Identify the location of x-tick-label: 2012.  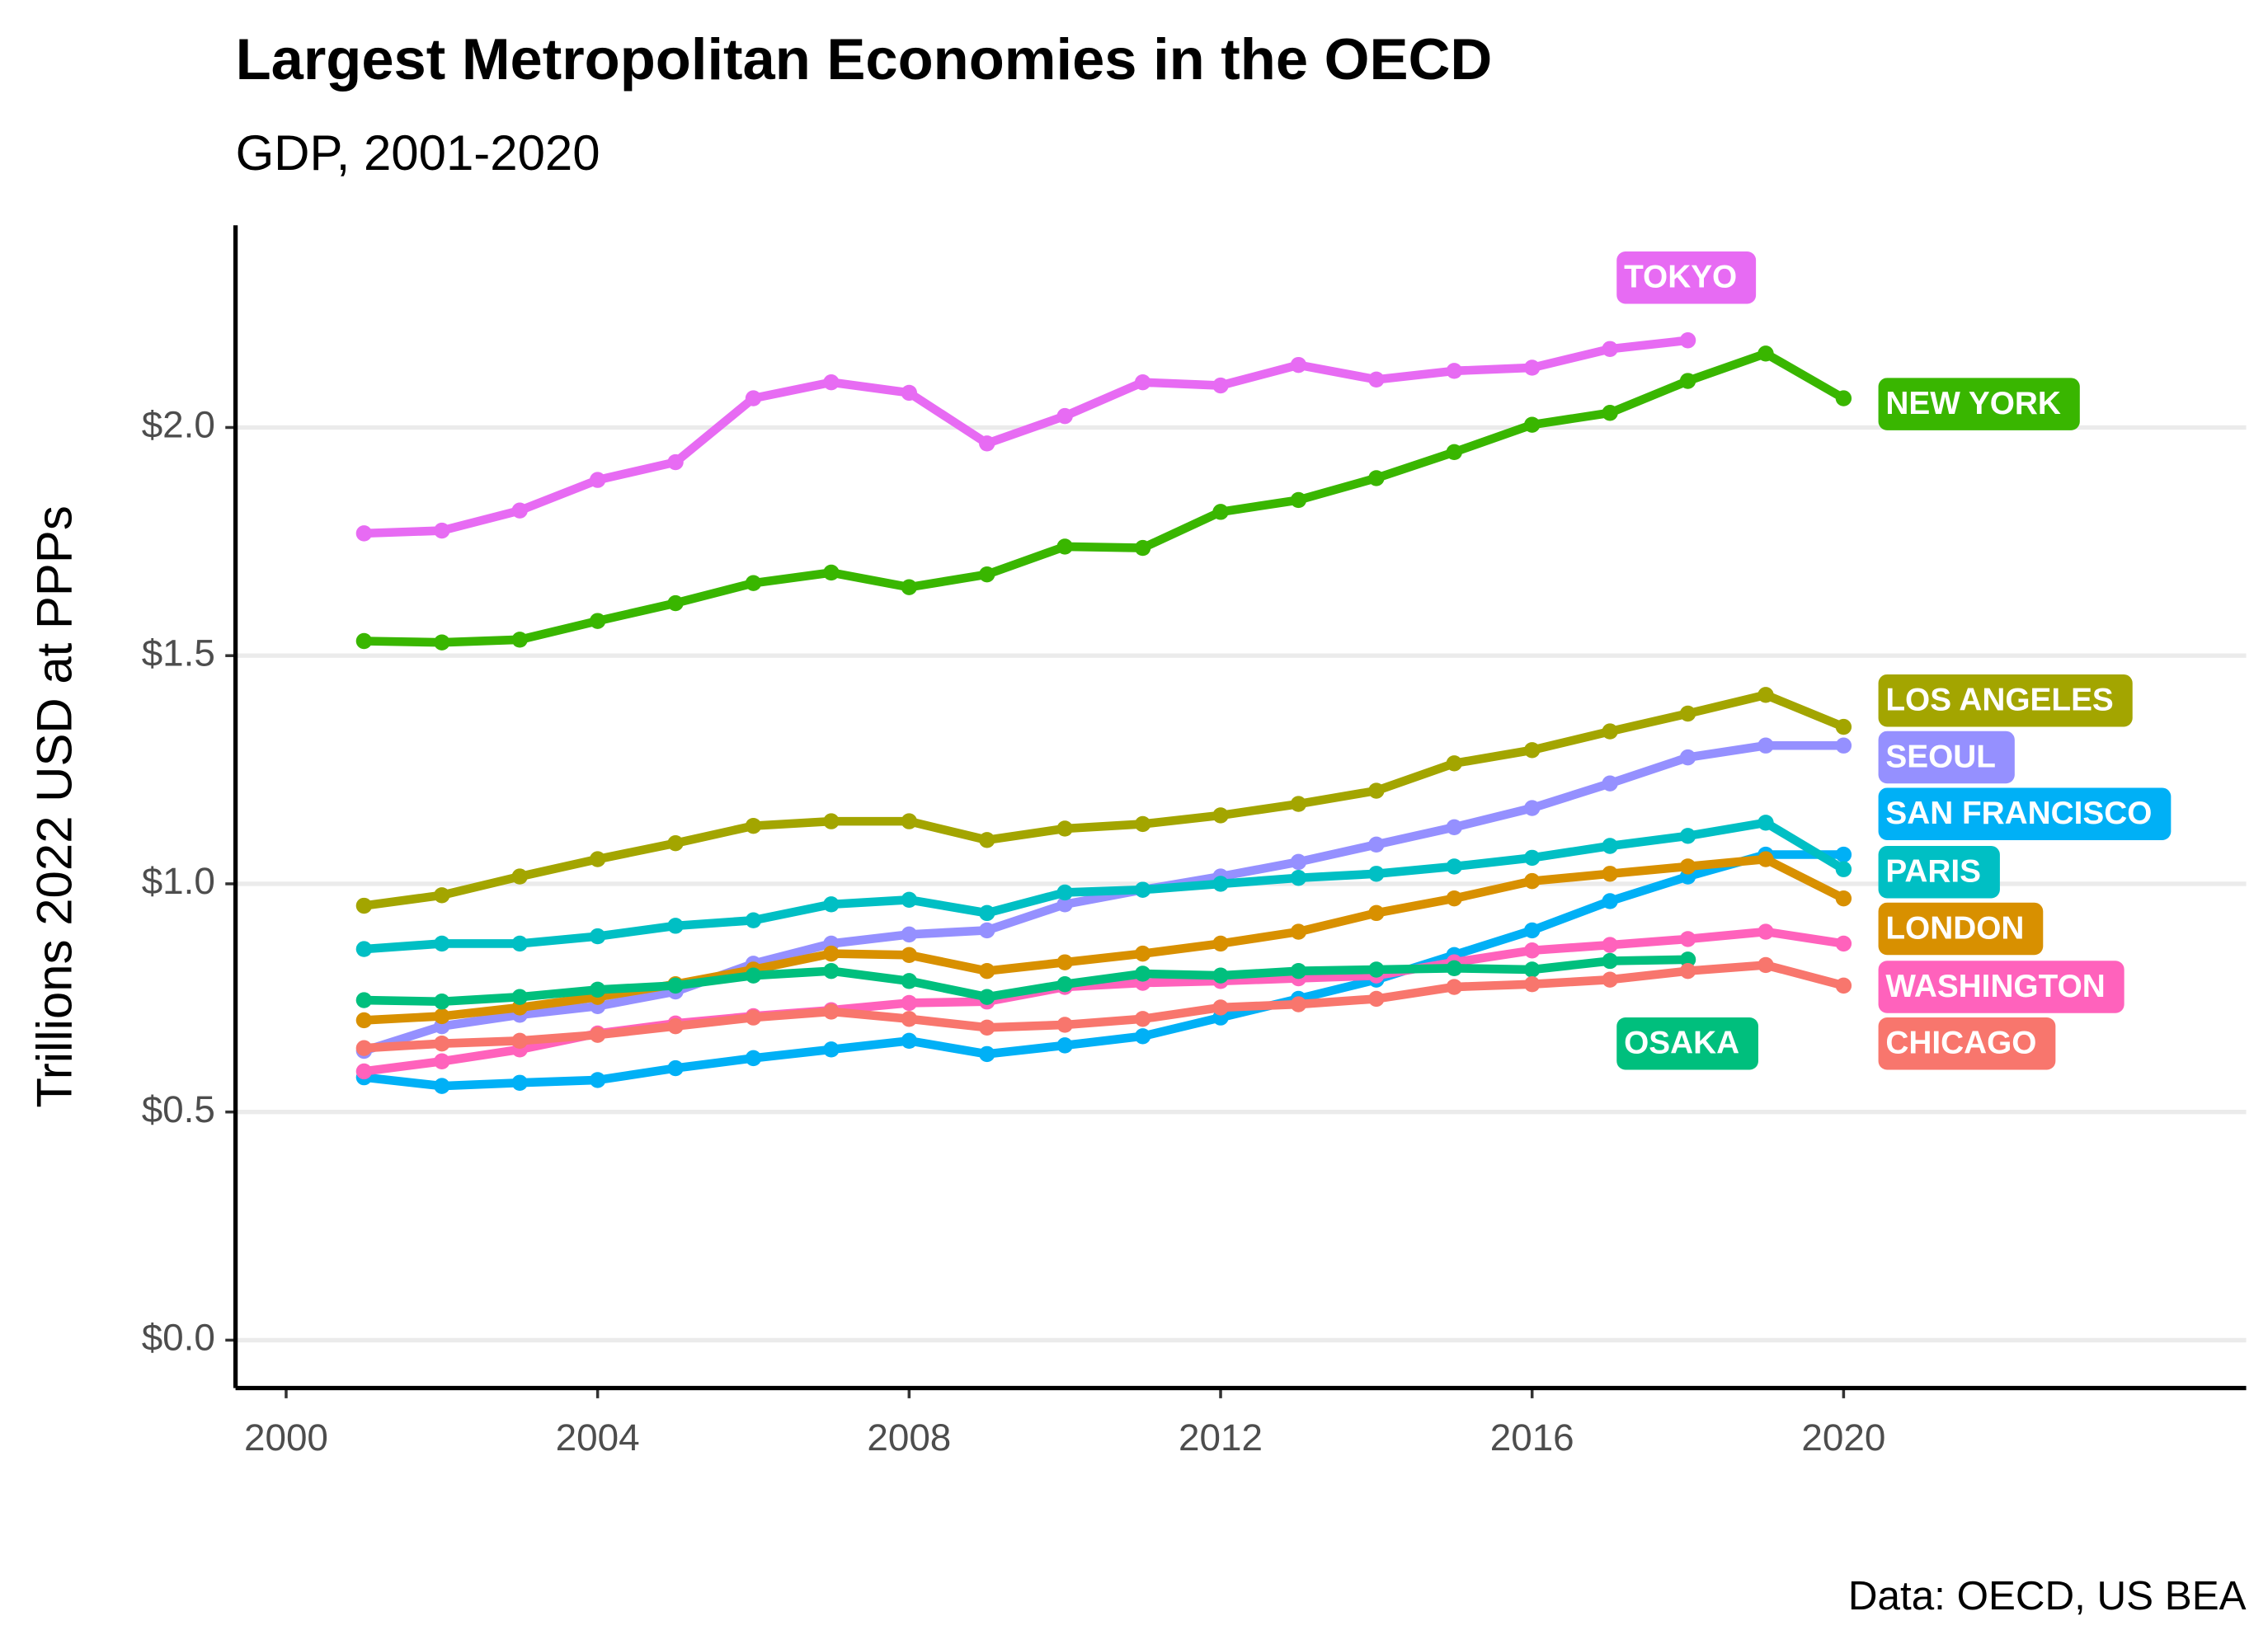
(1221, 1437).